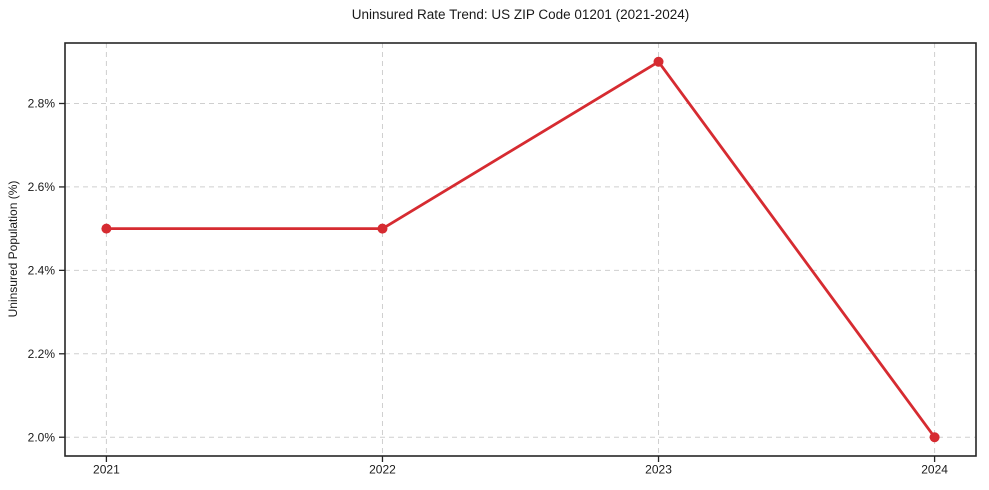 Image resolution: width=989 pixels, height=490 pixels. Describe the element at coordinates (42, 187) in the screenshot. I see `y-tick-label-2.6%: 2.6%` at that location.